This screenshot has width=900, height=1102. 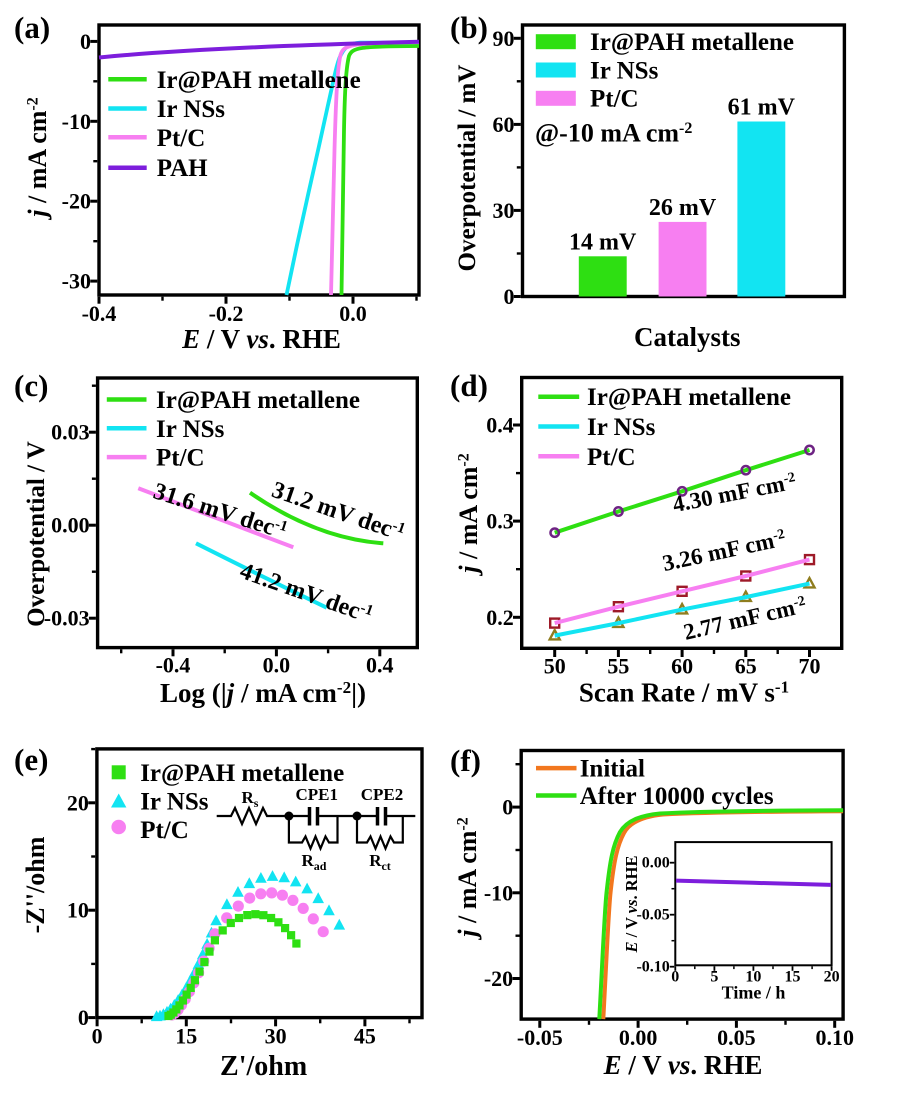 What do you see at coordinates (746, 665) in the screenshot?
I see `svg-text: 65` at bounding box center [746, 665].